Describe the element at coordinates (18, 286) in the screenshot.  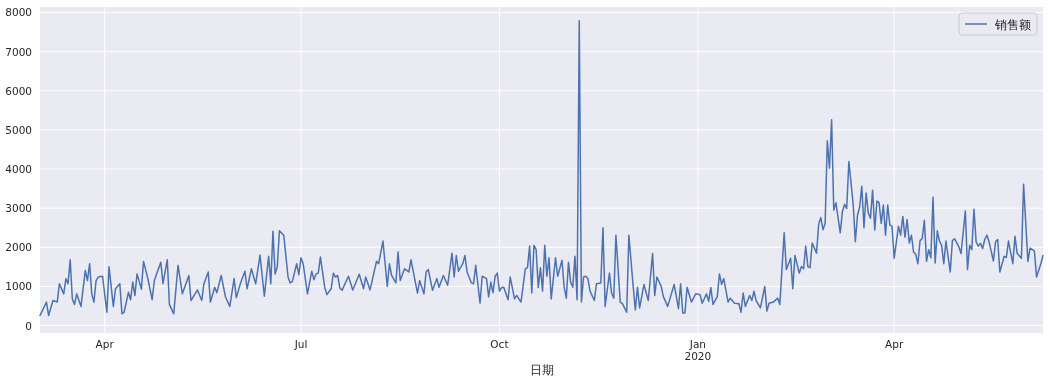
I see `y-tick-label: 1000` at that location.